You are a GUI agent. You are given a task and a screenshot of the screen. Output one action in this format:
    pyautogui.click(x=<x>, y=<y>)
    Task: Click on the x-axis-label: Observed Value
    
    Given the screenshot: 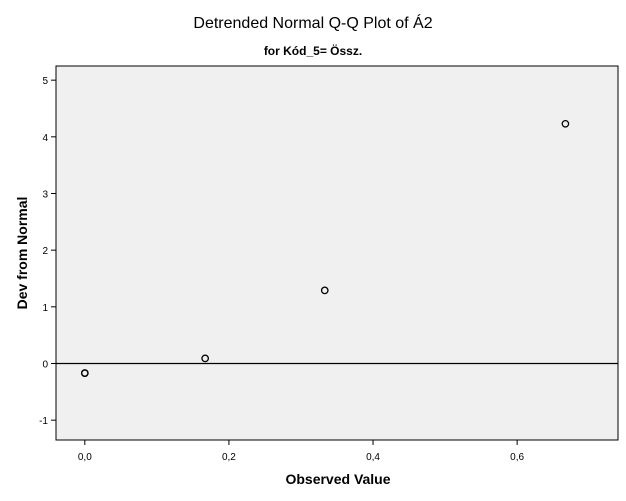 What is the action you would take?
    pyautogui.click(x=337, y=479)
    